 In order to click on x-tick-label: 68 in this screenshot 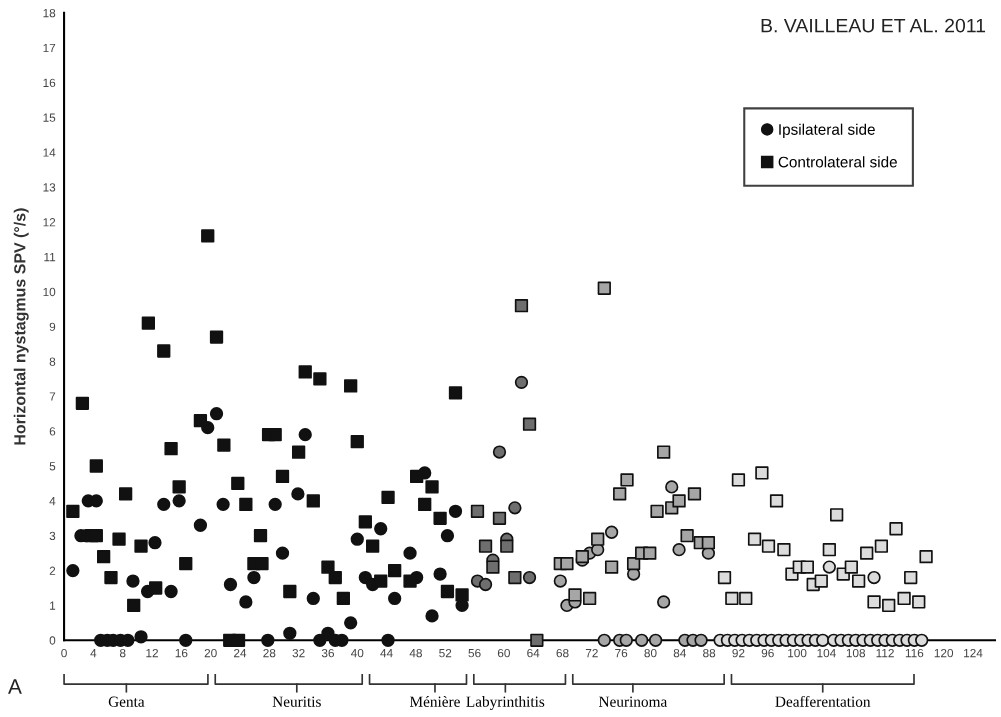, I will do `click(562, 653)`.